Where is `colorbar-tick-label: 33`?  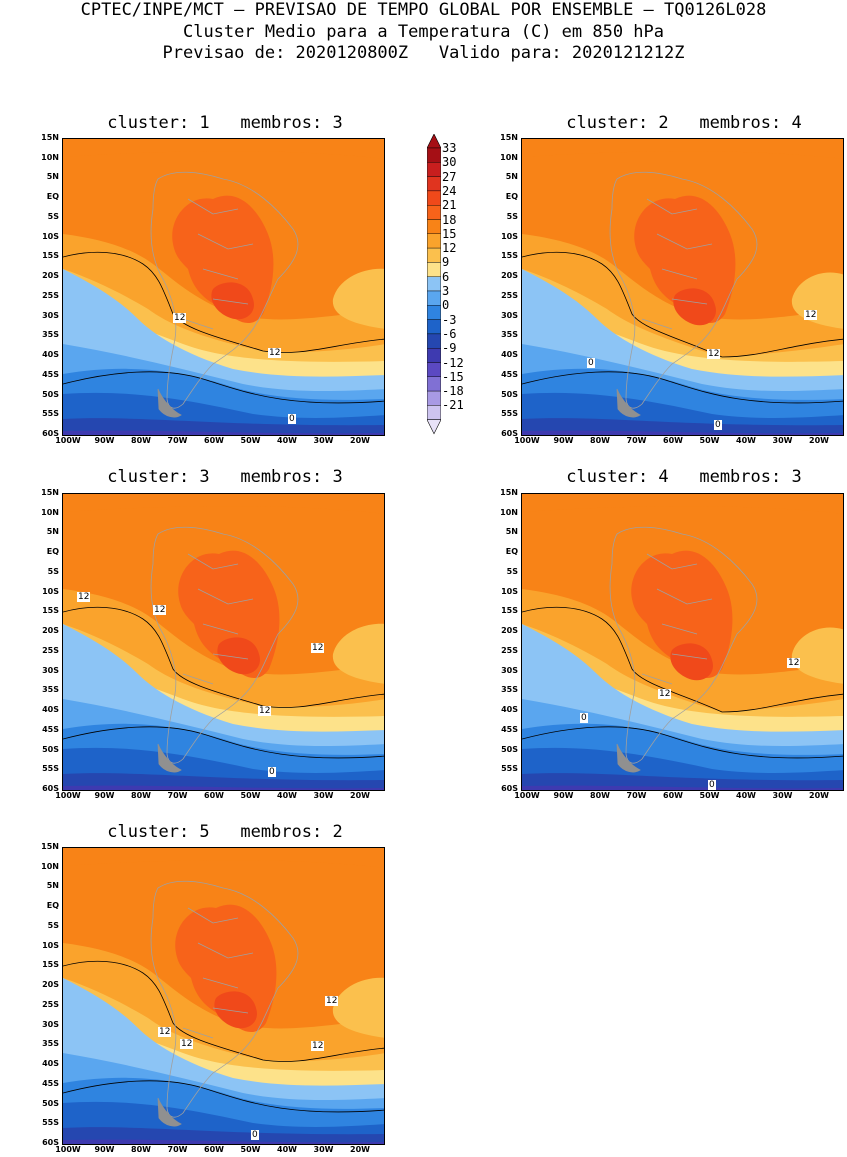
colorbar-tick-label: 33 is located at coordinates (449, 148).